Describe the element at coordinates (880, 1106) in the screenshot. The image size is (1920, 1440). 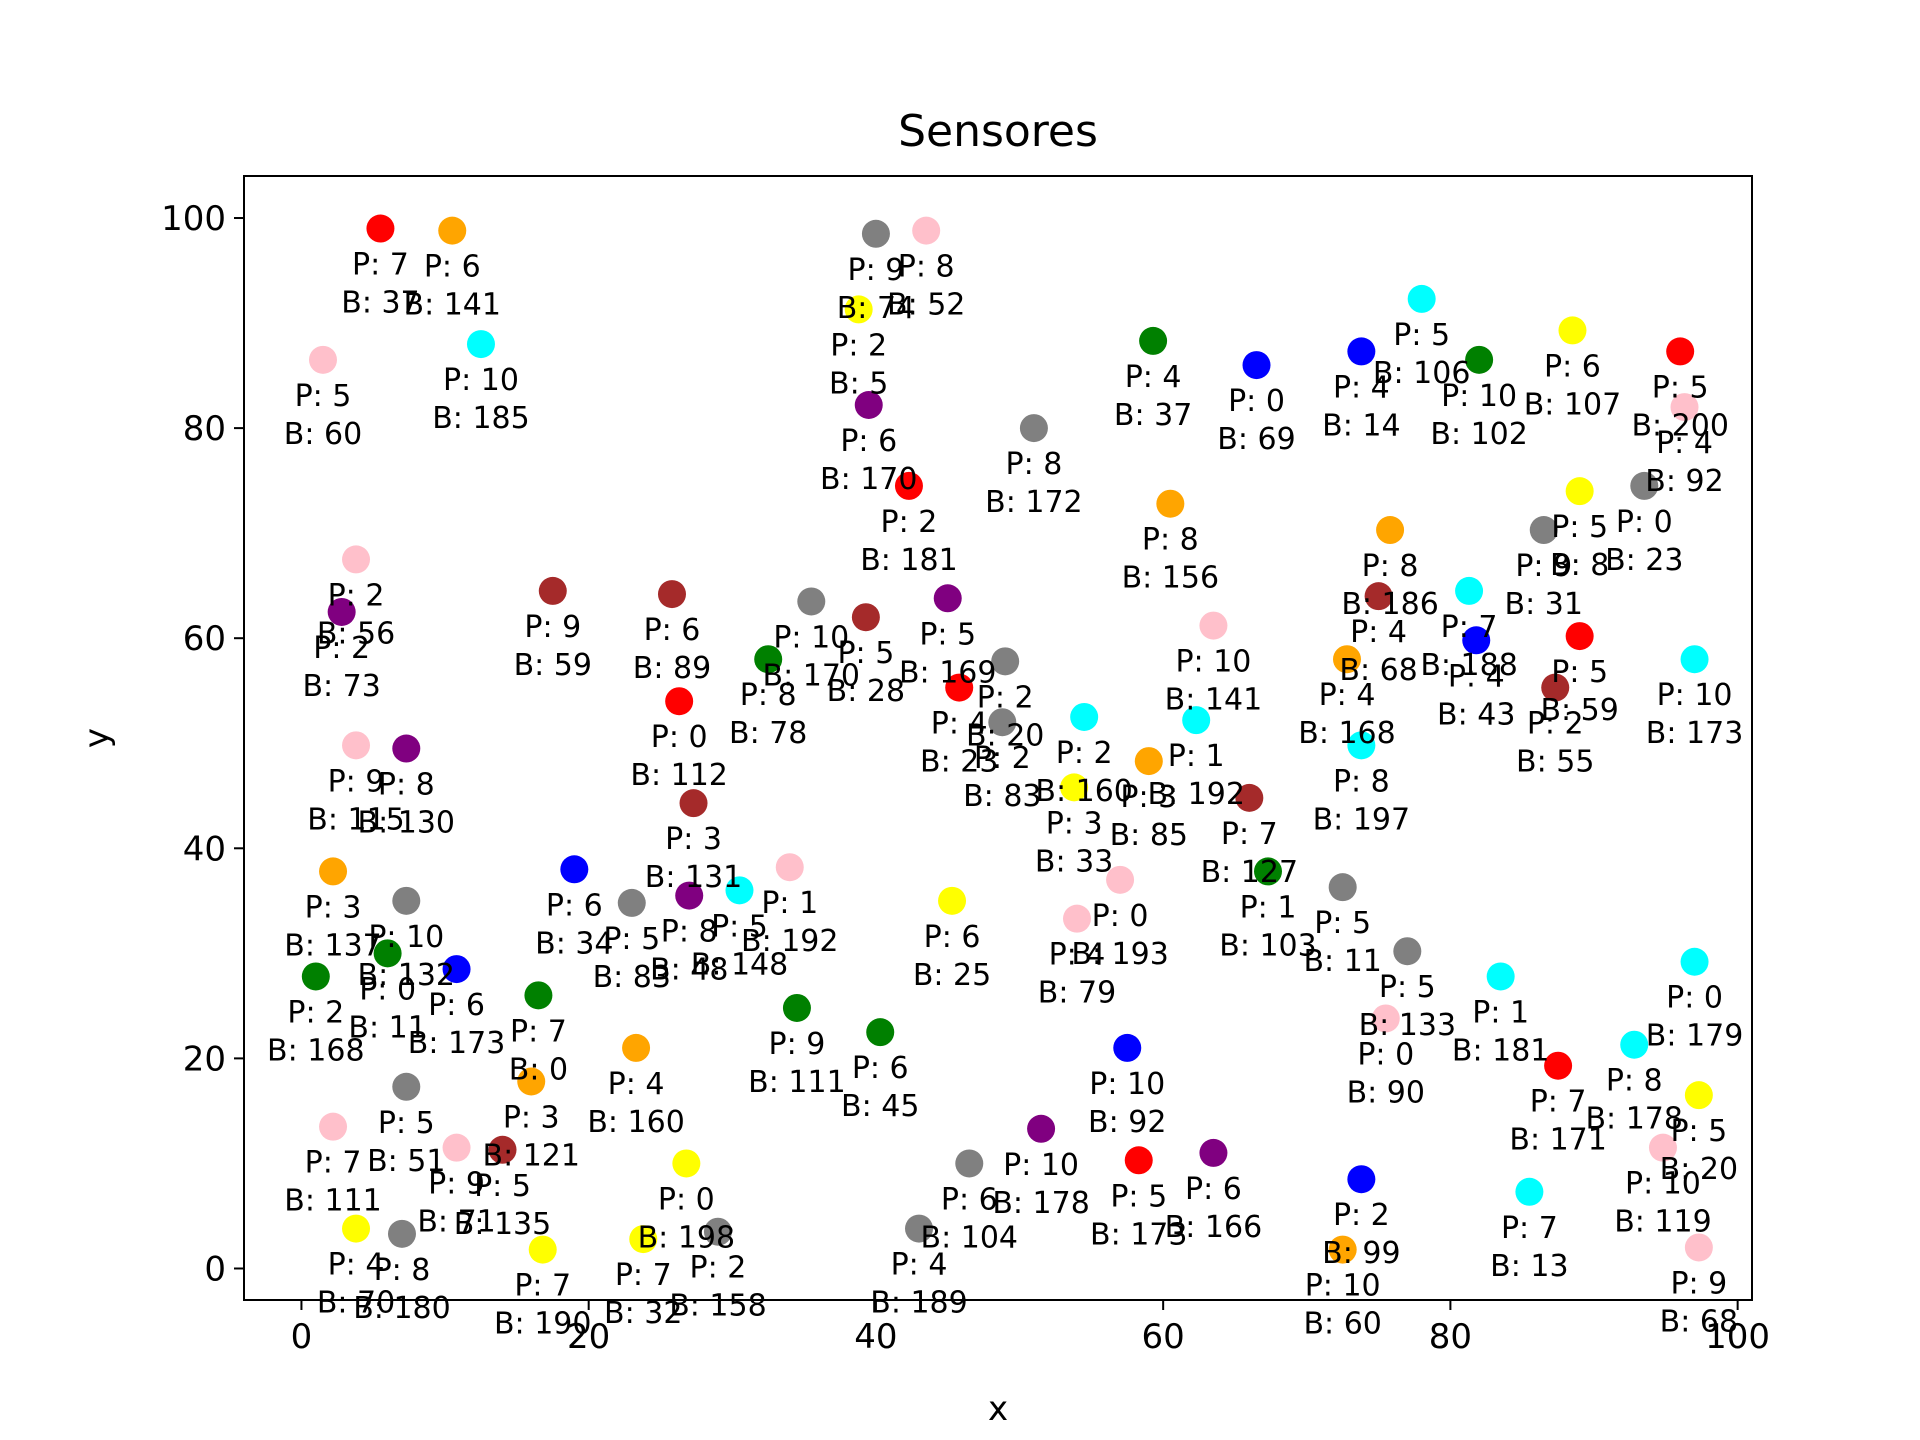
I see `point-label-b: B: 45` at that location.